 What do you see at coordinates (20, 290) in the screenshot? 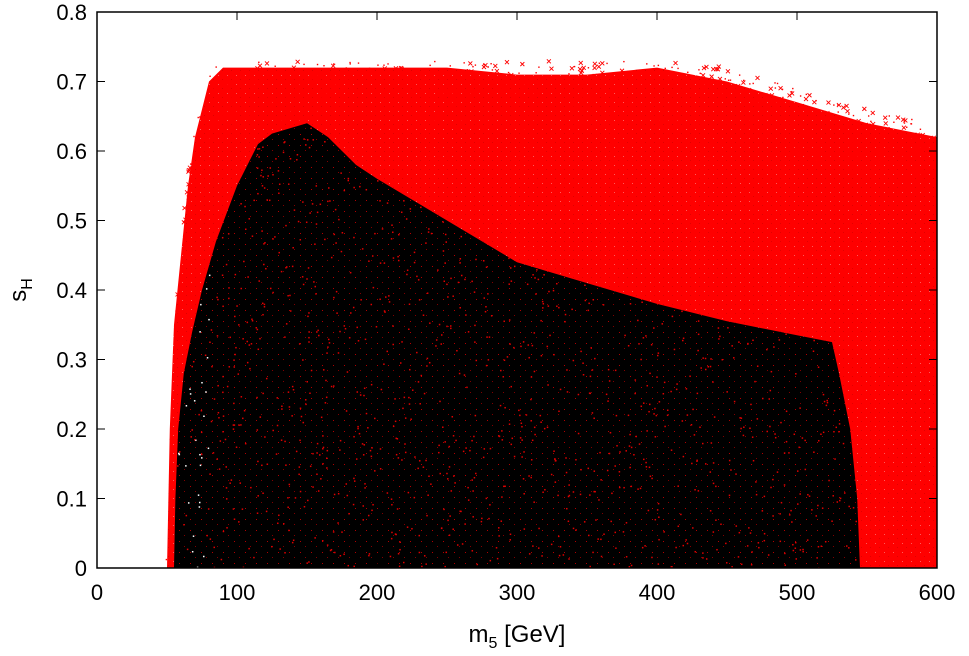
I see `y-axis-label: sH` at bounding box center [20, 290].